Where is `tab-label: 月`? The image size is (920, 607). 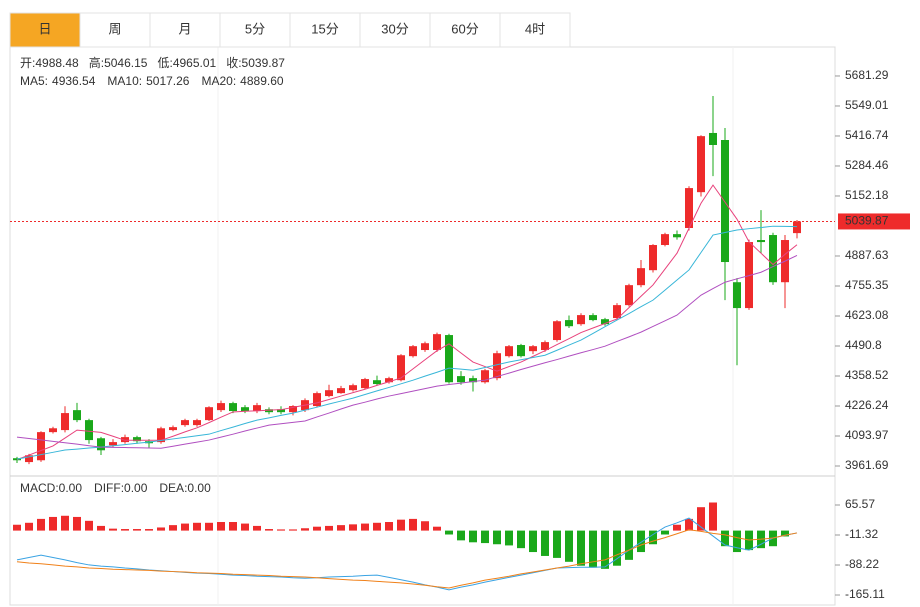
tab-label: 月 is located at coordinates (184, 28).